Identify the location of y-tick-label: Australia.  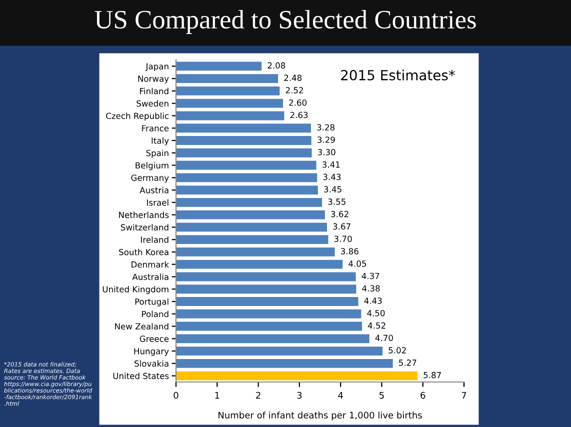
(150, 277).